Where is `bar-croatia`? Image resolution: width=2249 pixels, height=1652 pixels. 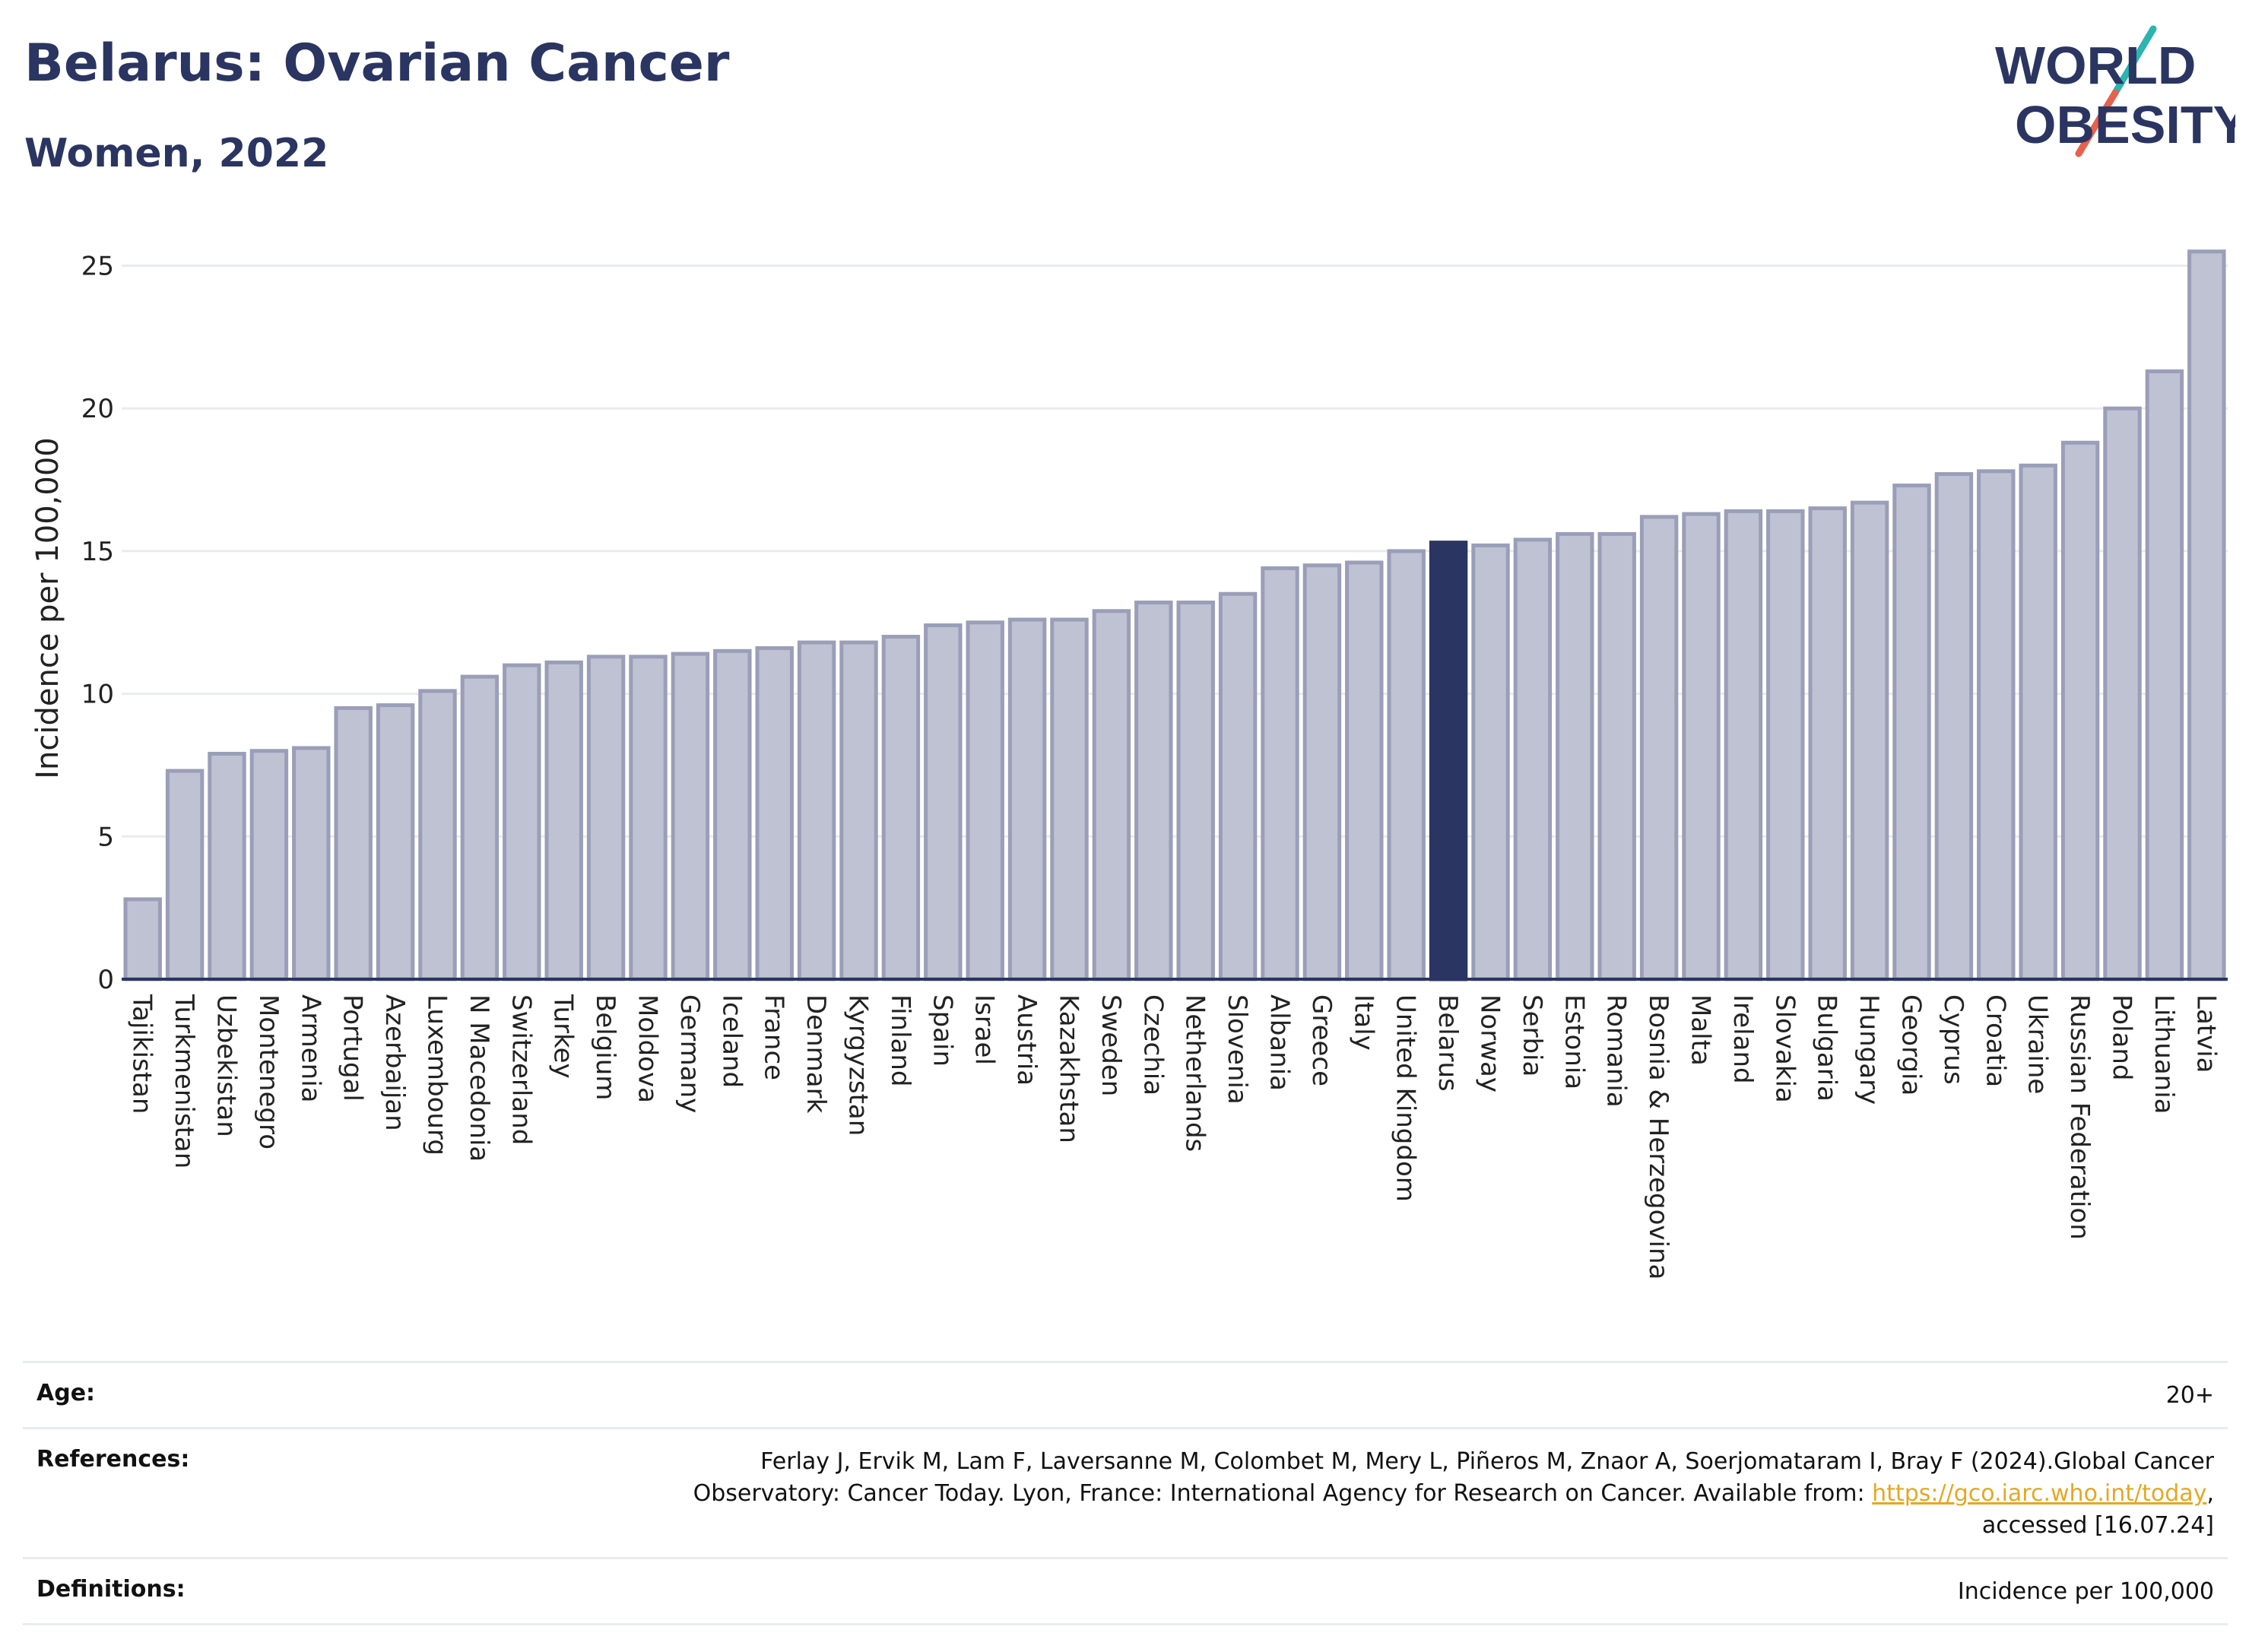
bar-croatia is located at coordinates (1996, 725).